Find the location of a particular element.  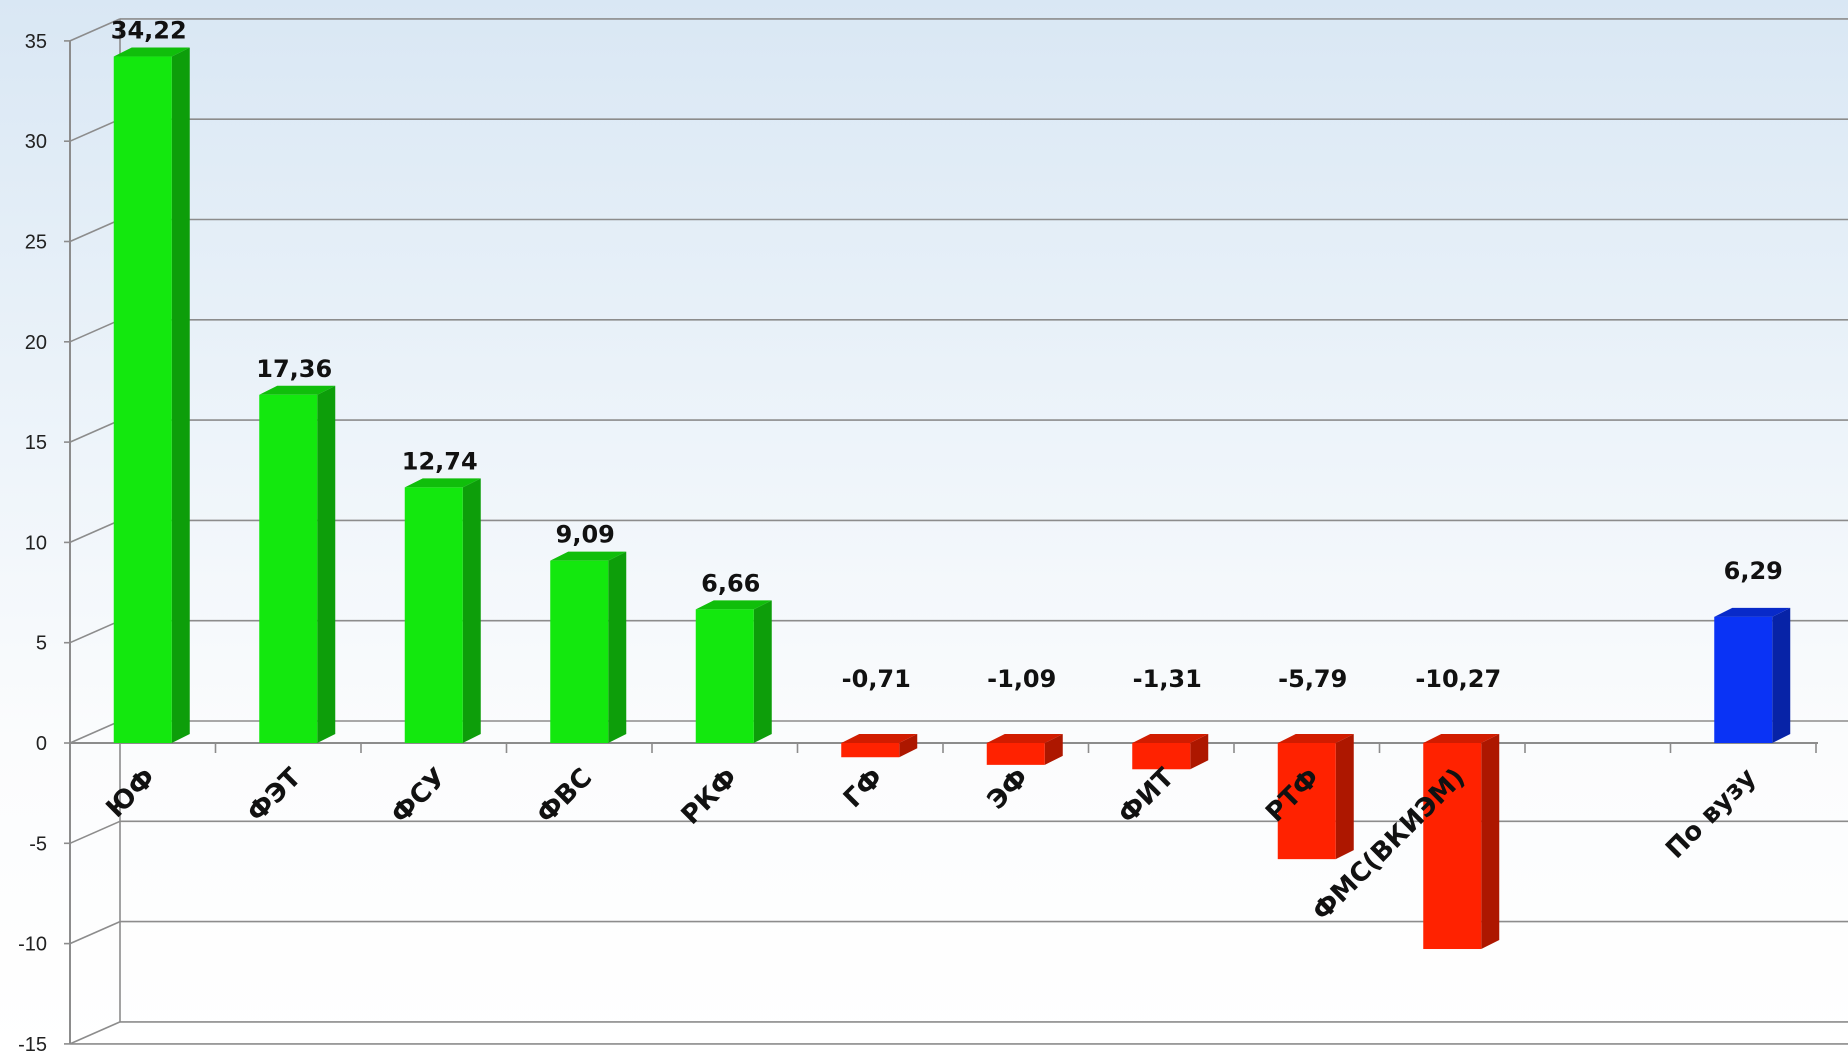

data-label: -1,31 is located at coordinates (1167, 679).